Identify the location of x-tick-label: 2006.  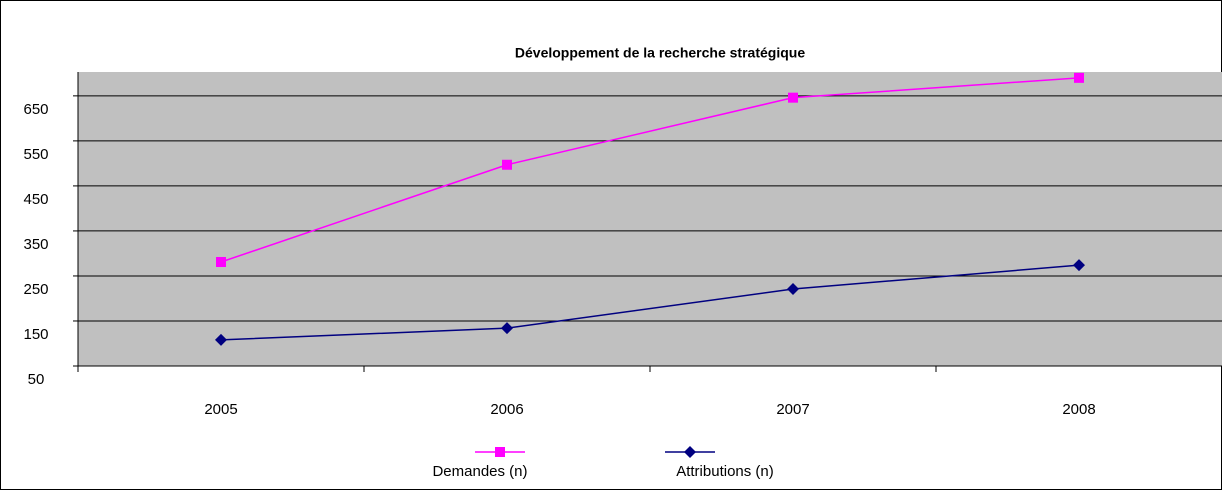
(506, 409).